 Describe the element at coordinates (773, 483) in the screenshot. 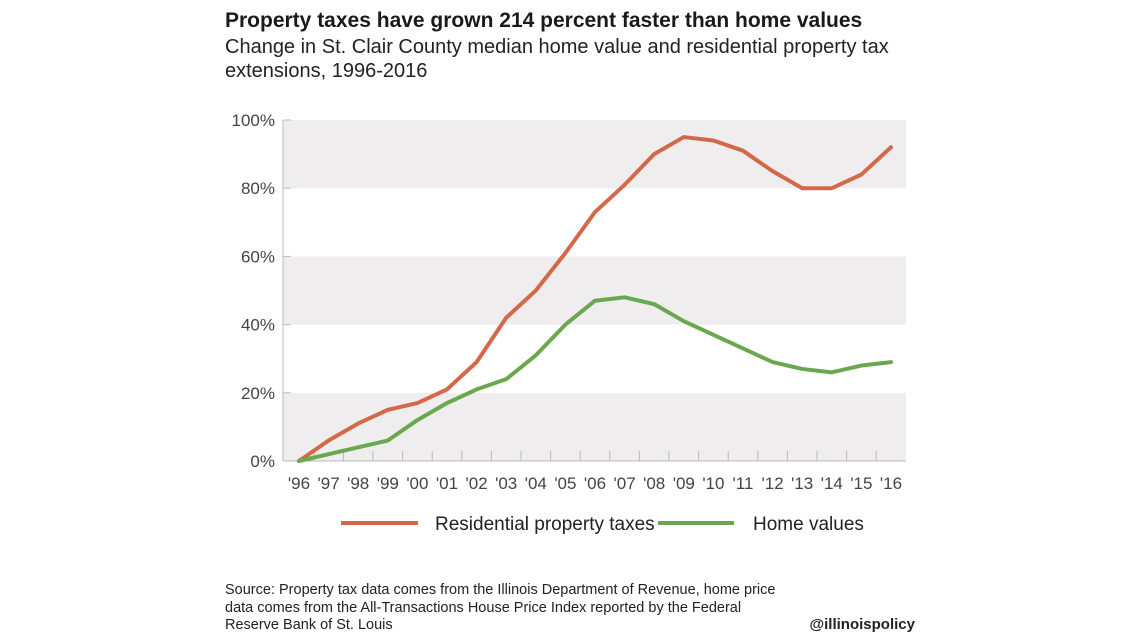

I see `x-tick-label: '12` at that location.